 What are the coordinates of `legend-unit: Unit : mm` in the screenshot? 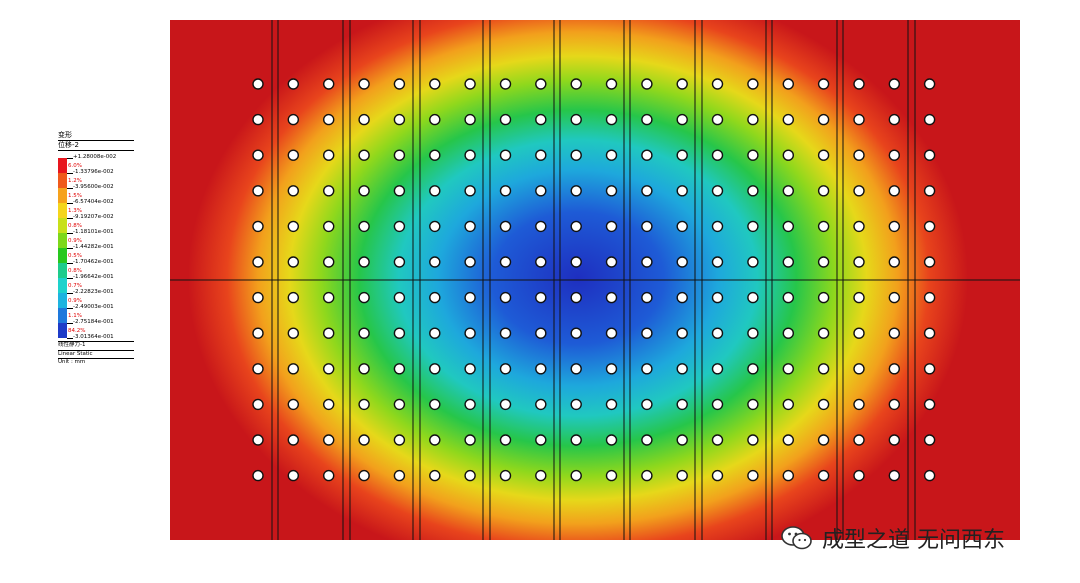 It's located at (72, 362).